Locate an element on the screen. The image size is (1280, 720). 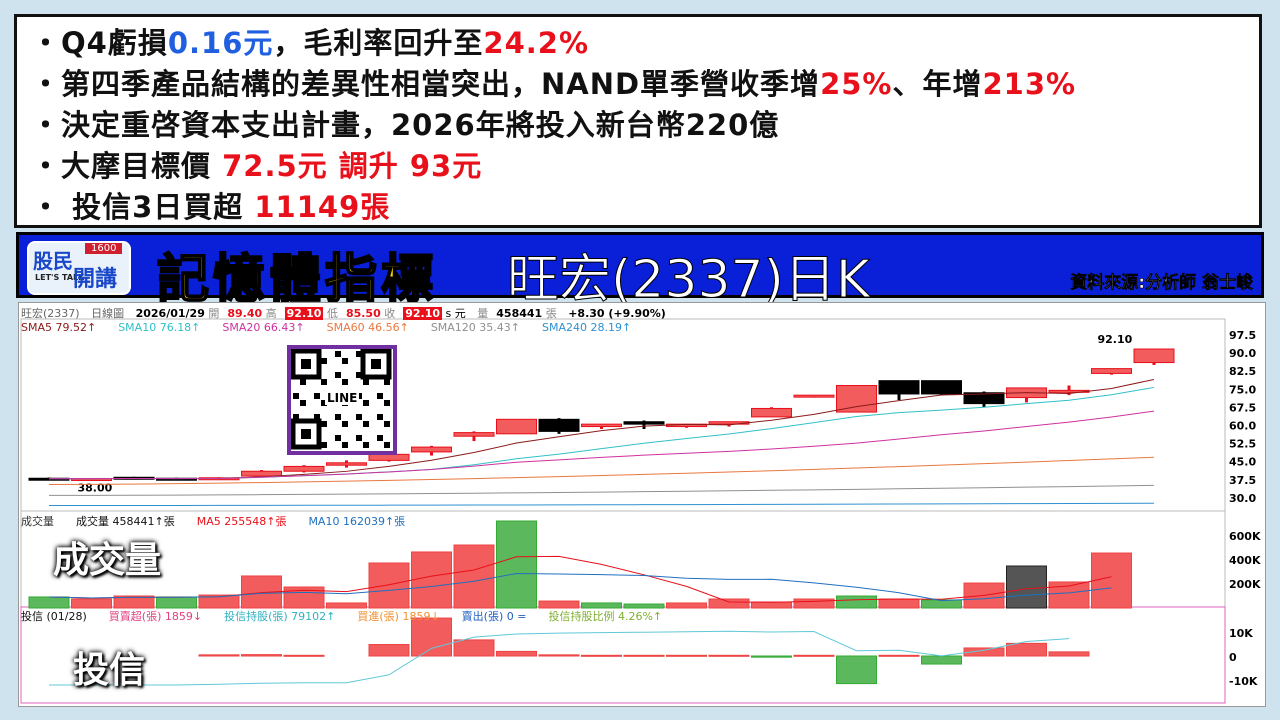
line-qr-code: LINE is located at coordinates (342, 400).